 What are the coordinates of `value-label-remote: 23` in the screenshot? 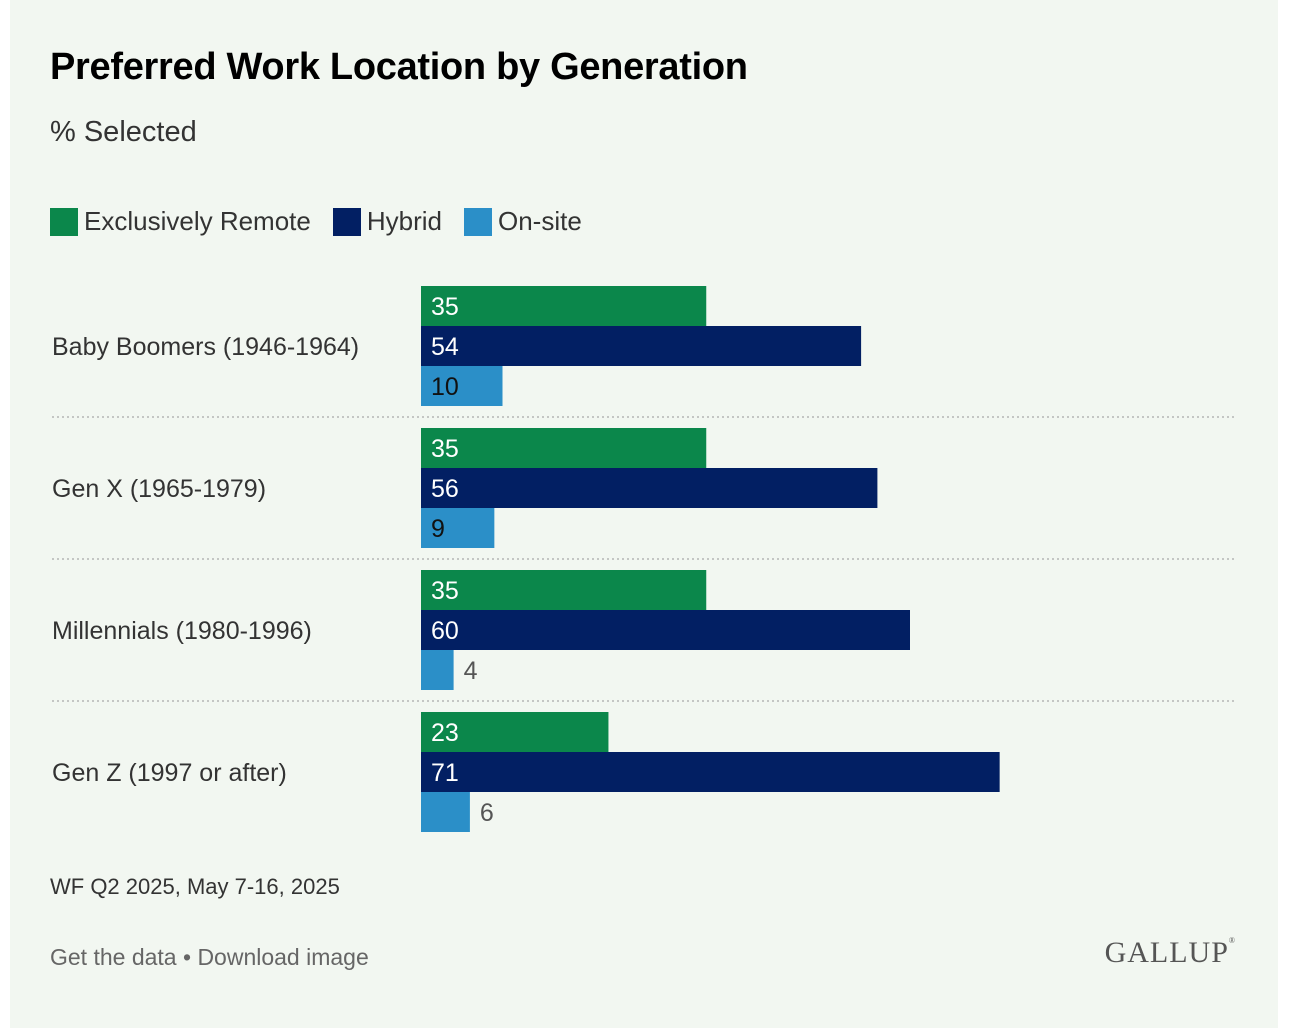 It's located at (445, 733).